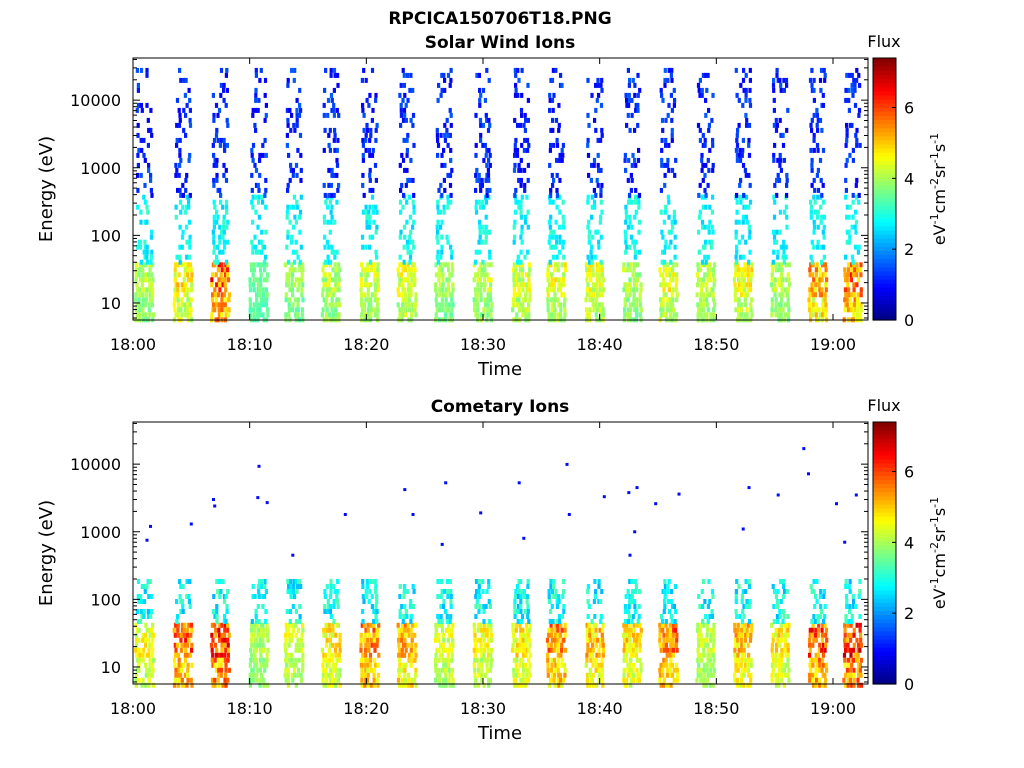 The height and width of the screenshot is (768, 1024). What do you see at coordinates (883, 41) in the screenshot?
I see `colorbar-title-solar-wind: Flux` at bounding box center [883, 41].